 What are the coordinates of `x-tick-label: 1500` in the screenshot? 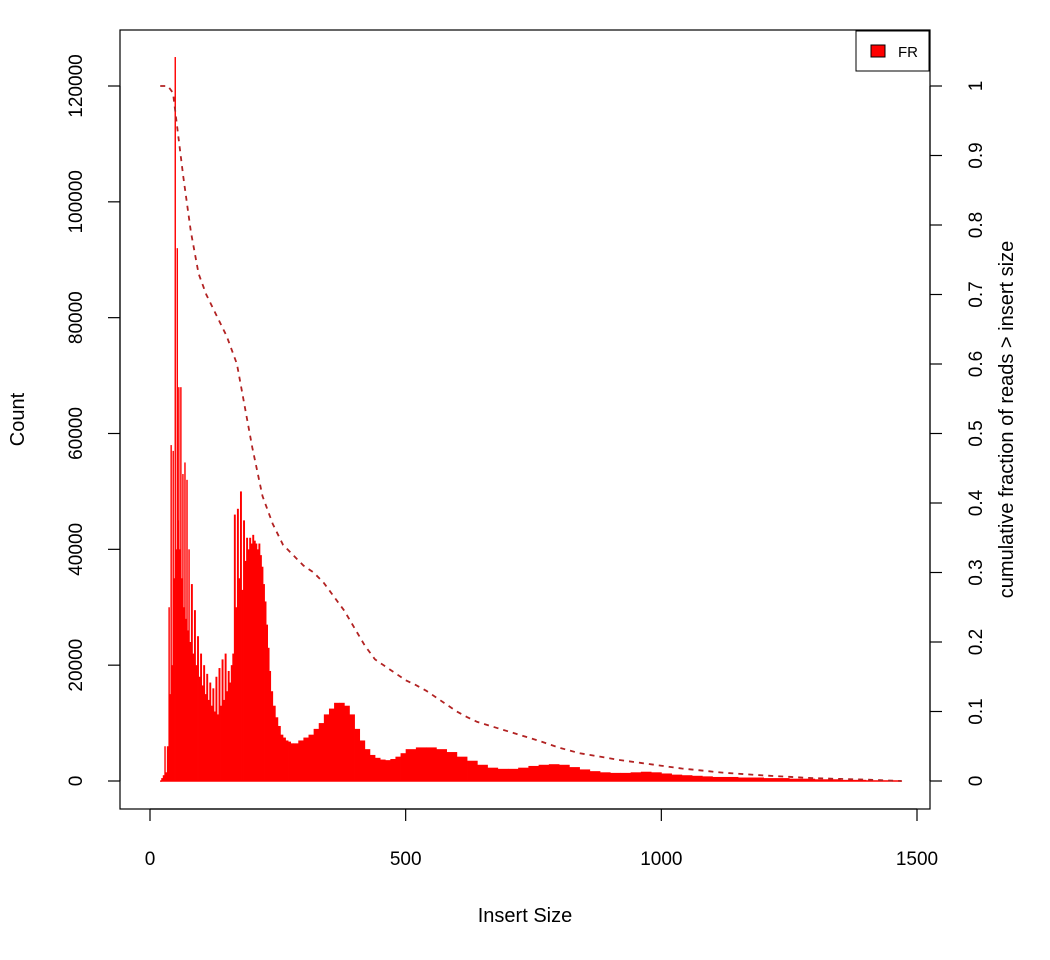 It's located at (917, 859).